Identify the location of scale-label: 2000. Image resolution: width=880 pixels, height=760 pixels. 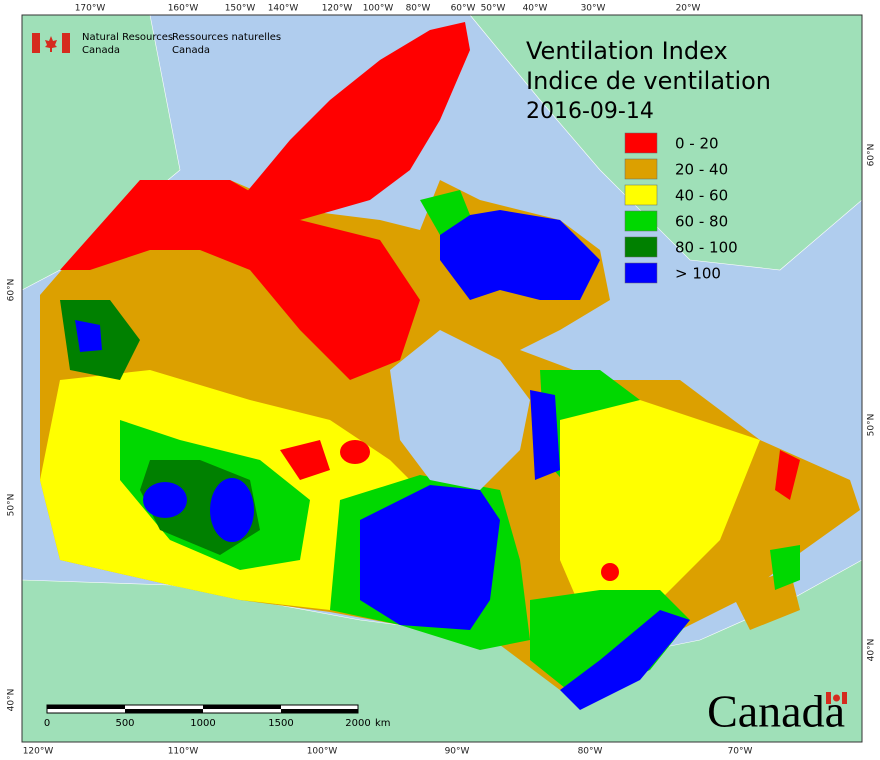
(357, 723).